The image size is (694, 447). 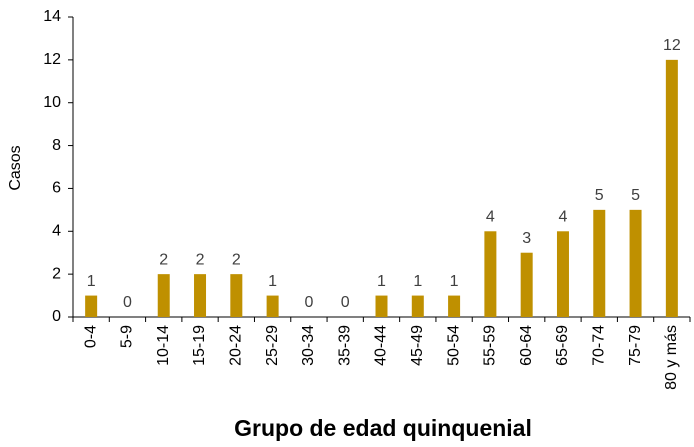 What do you see at coordinates (127, 336) in the screenshot?
I see `x-tick-label: 5-9` at bounding box center [127, 336].